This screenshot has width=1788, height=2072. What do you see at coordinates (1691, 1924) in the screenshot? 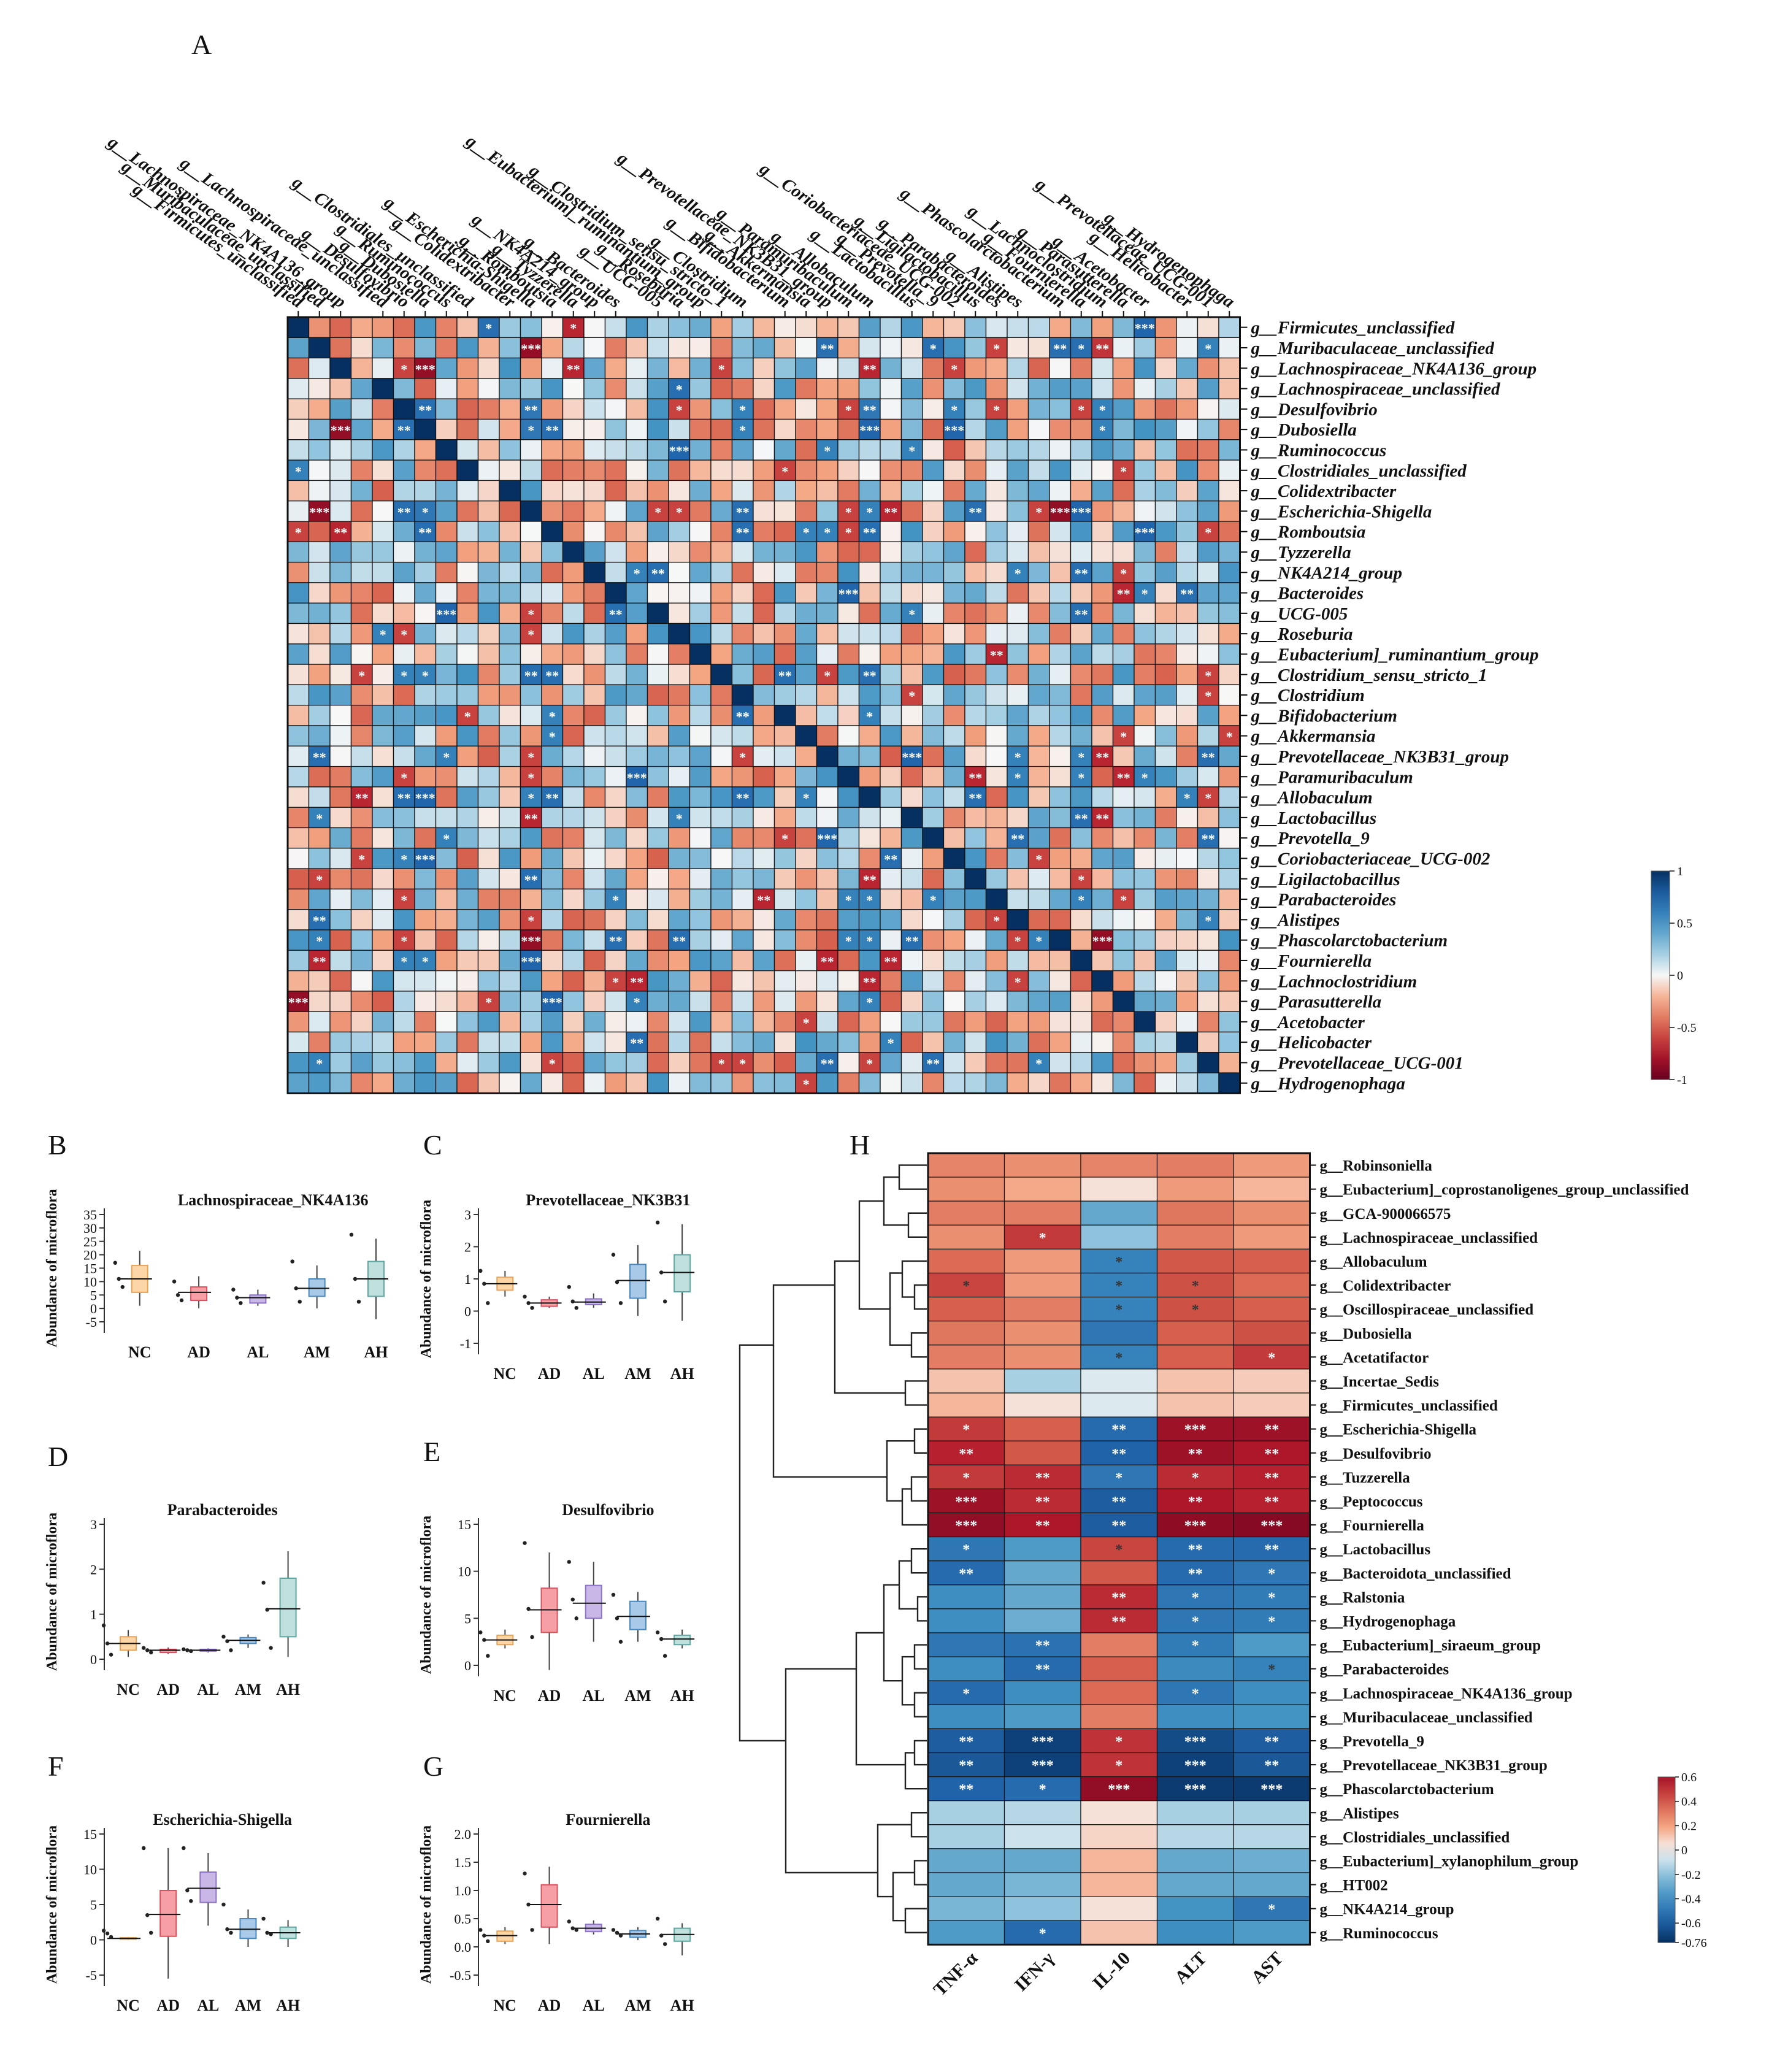
I see `colorbar-h-tick-label: -0.6` at bounding box center [1691, 1924].